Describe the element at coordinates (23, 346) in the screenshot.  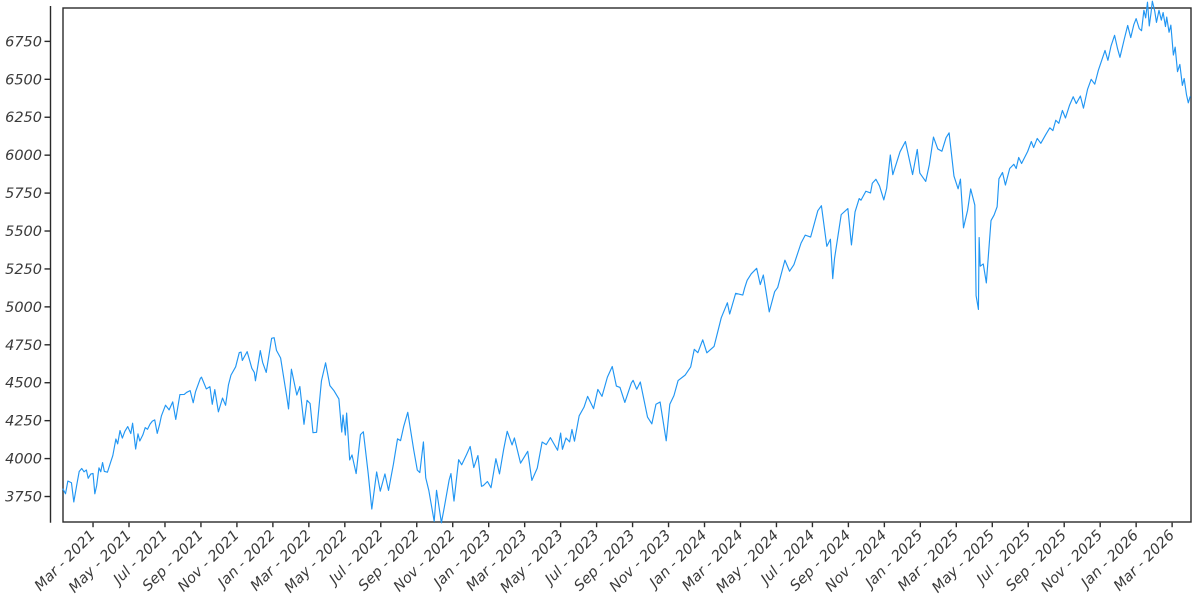
I see `y-tick-label: 4750` at that location.